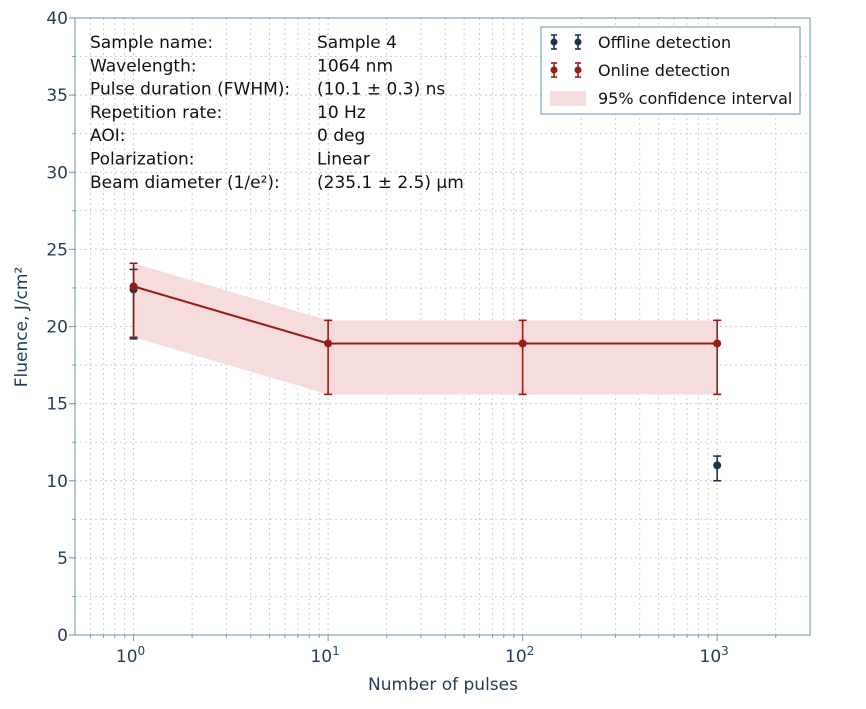 This screenshot has height=709, width=866. What do you see at coordinates (190, 90) in the screenshot?
I see `info-label: Pulse duration (FWHM):` at bounding box center [190, 90].